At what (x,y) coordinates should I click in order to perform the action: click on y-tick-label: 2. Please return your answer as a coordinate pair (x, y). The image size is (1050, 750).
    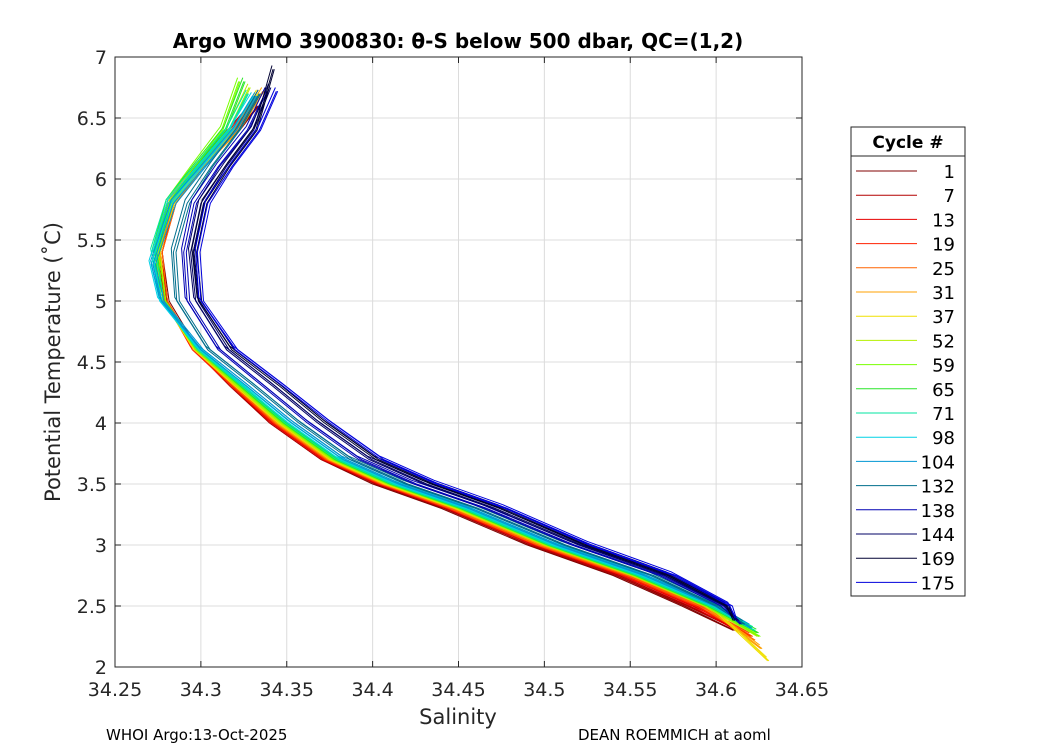
    Looking at the image, I should click on (101, 668).